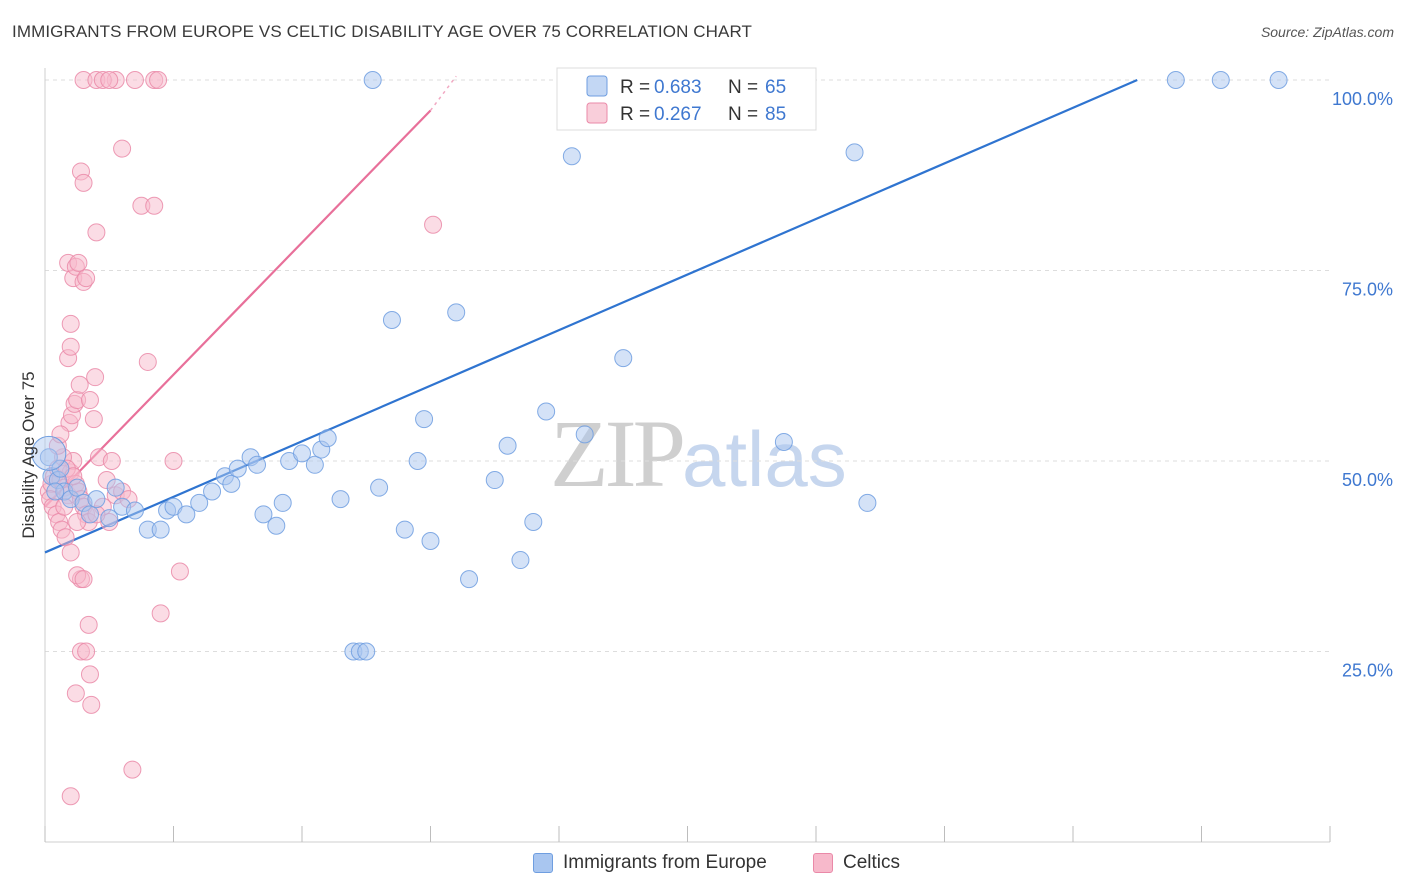 The height and width of the screenshot is (892, 1406). Describe the element at coordinates (1362, 385) in the screenshot. I see `y-tick-labels: 25.0% 50.0% 75.0% 100.0%` at that location.